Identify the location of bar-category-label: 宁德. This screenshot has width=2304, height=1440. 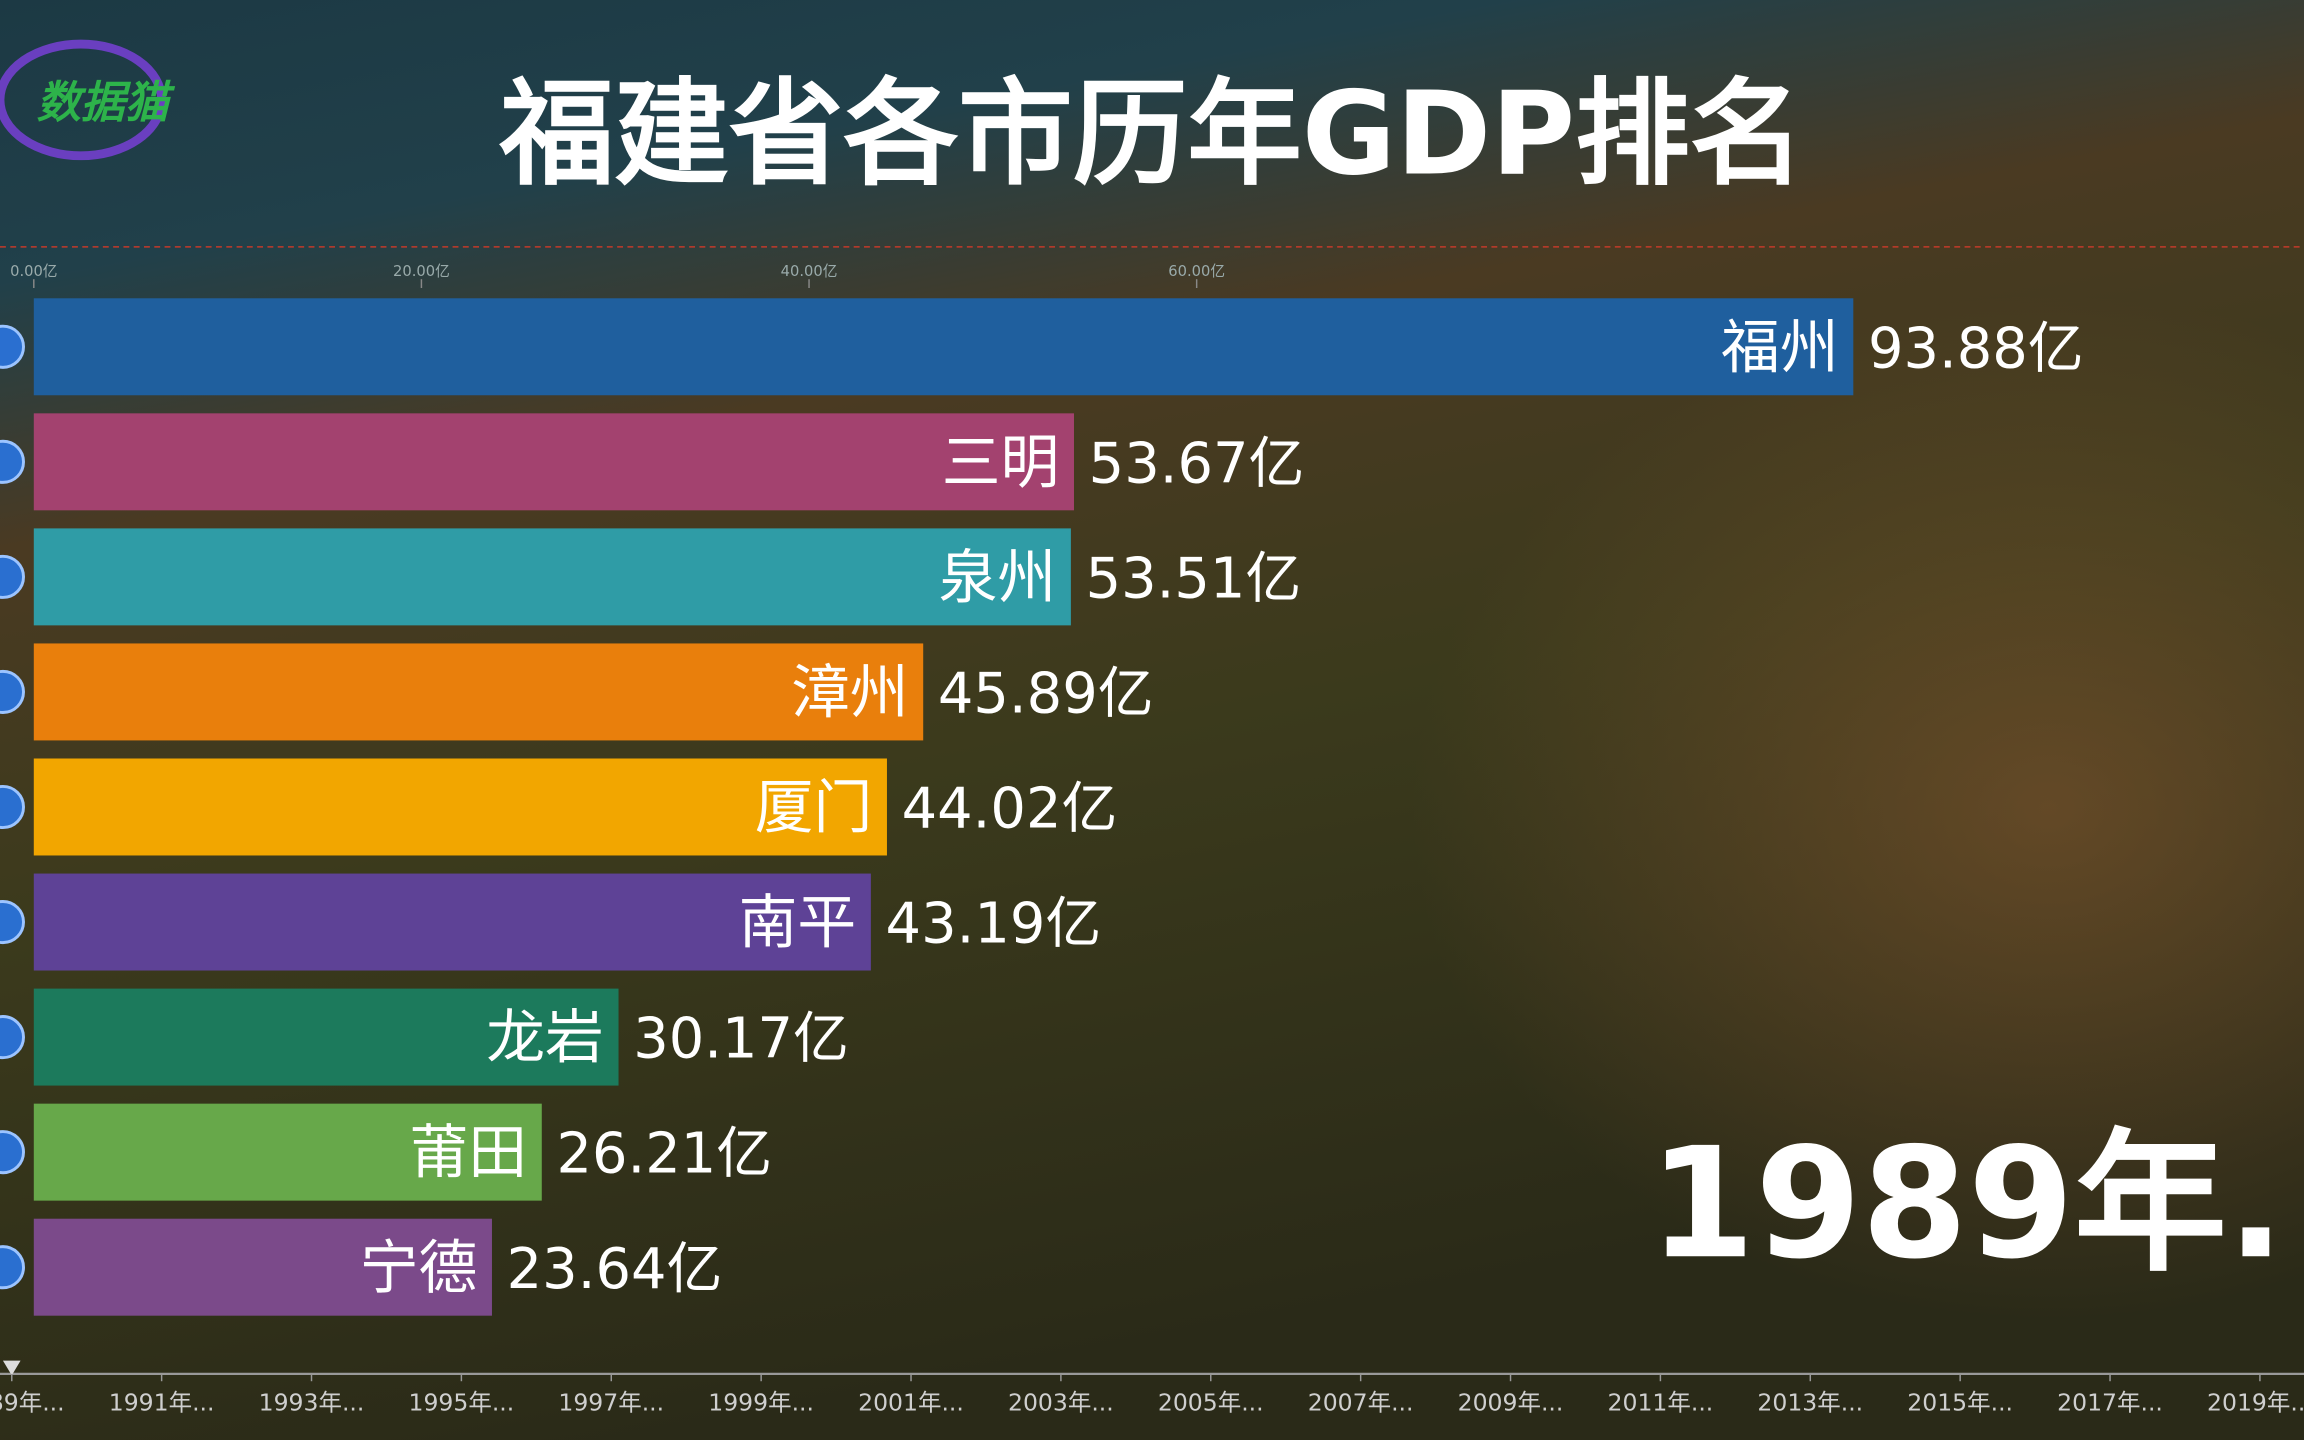
(419, 1267).